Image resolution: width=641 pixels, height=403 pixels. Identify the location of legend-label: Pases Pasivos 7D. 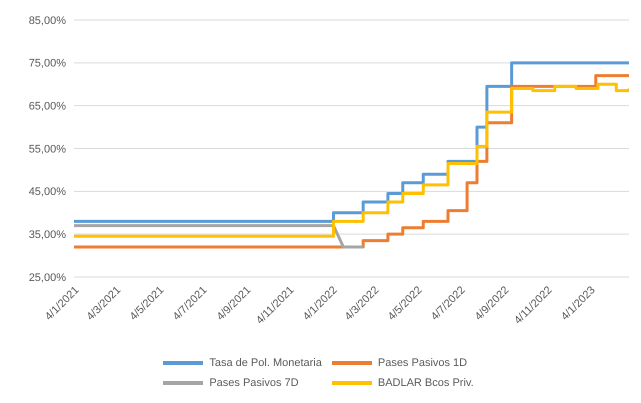
(254, 383).